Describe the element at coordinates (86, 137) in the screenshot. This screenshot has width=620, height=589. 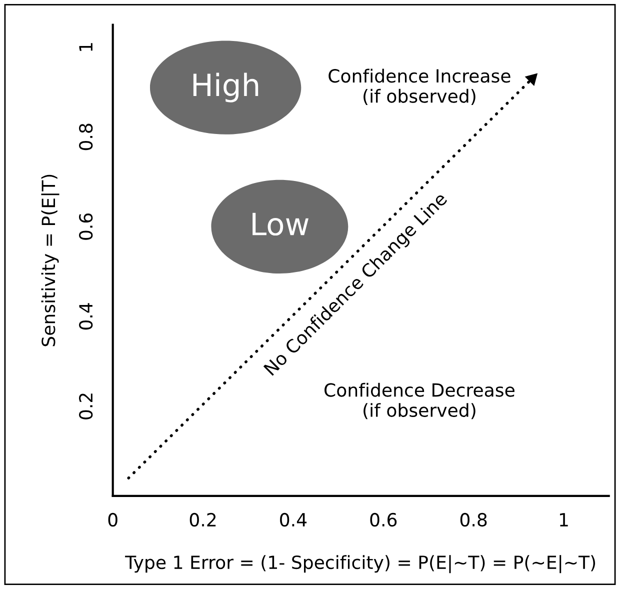
I see `y-tick-label: 0.8` at that location.